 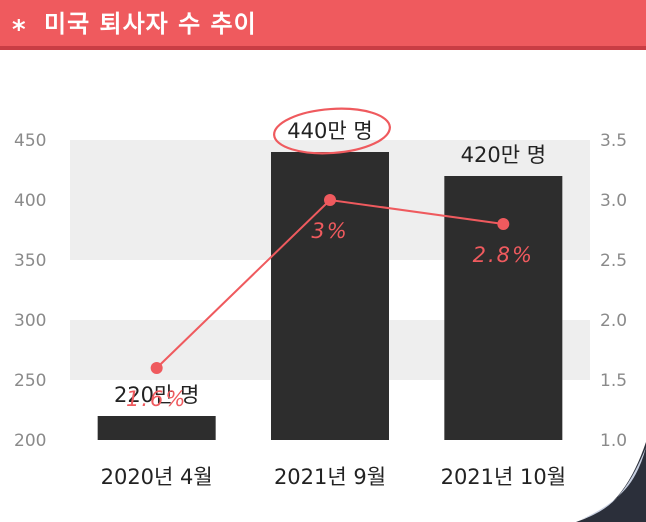 What do you see at coordinates (150, 24) in the screenshot?
I see `chart-title: 미국 퇴사자 수 추이` at bounding box center [150, 24].